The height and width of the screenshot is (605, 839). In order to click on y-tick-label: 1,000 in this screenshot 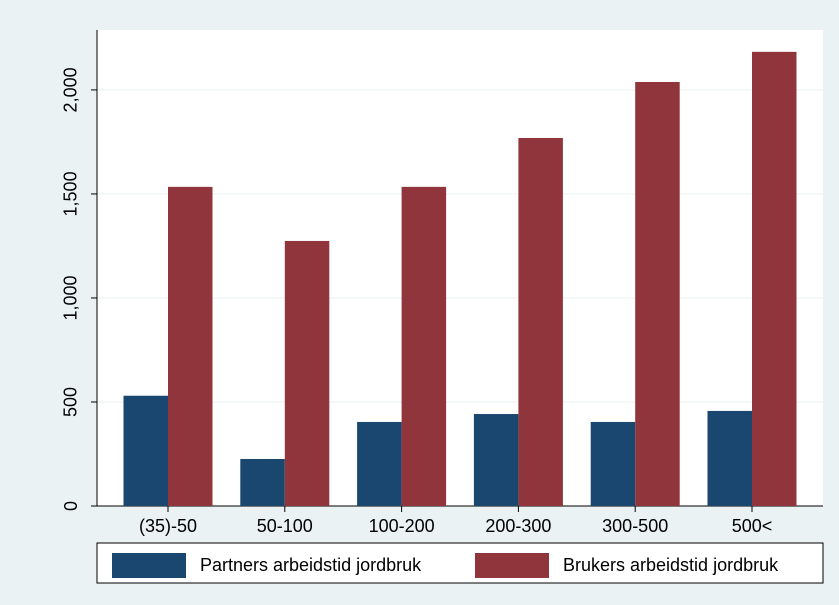, I will do `click(71, 297)`.